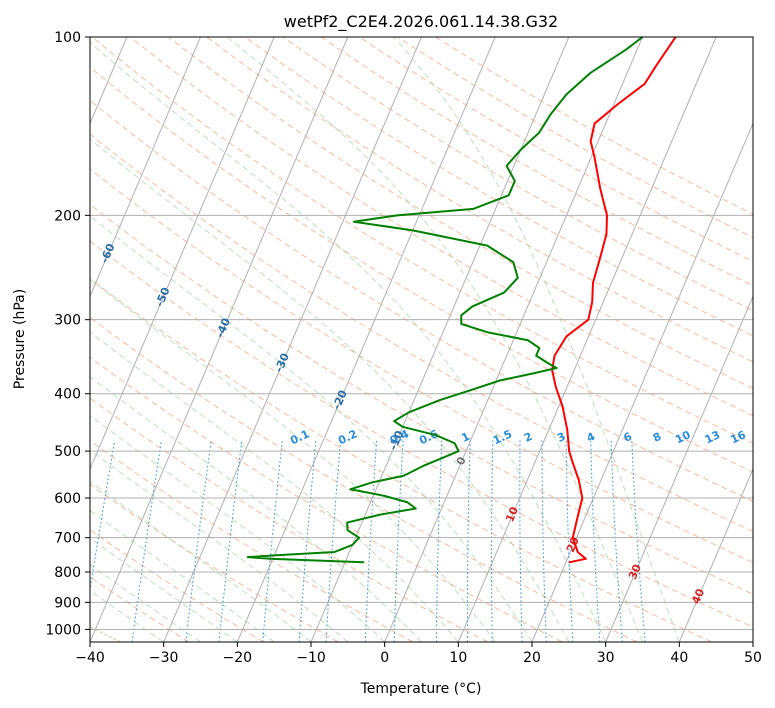 The image size is (775, 708). I want to click on y-tick-label: 900, so click(67, 603).